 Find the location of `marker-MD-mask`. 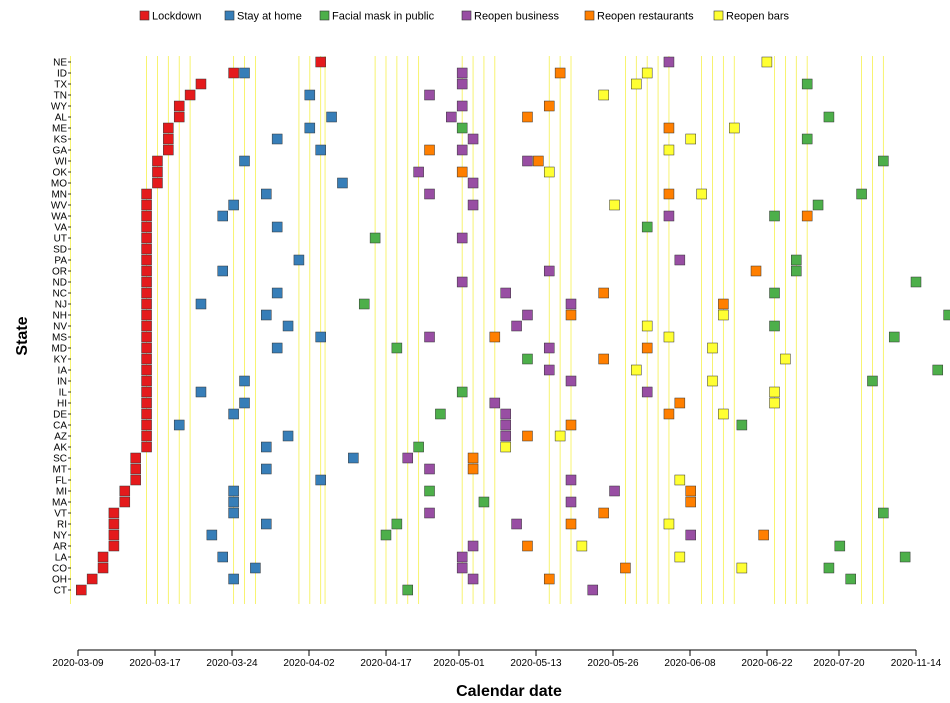

marker-MD-mask is located at coordinates (397, 348).